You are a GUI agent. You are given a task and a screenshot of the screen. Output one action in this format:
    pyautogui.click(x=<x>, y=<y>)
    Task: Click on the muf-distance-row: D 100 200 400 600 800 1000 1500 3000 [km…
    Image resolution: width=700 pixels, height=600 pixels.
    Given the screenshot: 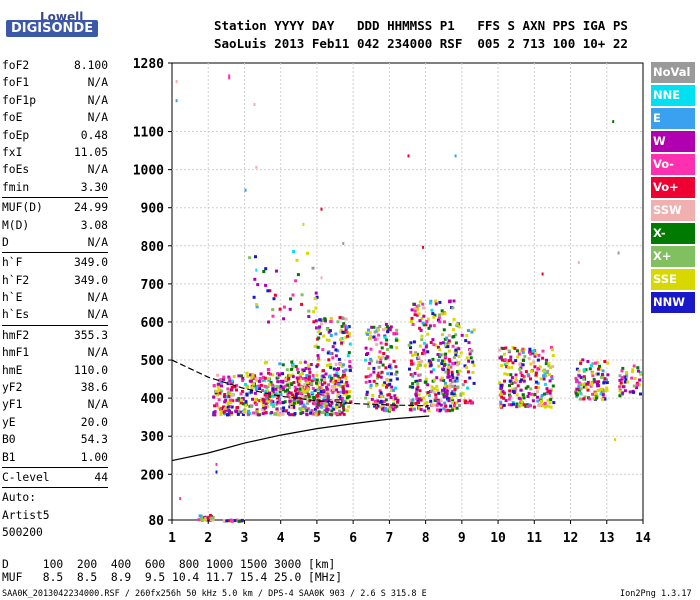 What is the action you would take?
    pyautogui.click(x=169, y=564)
    